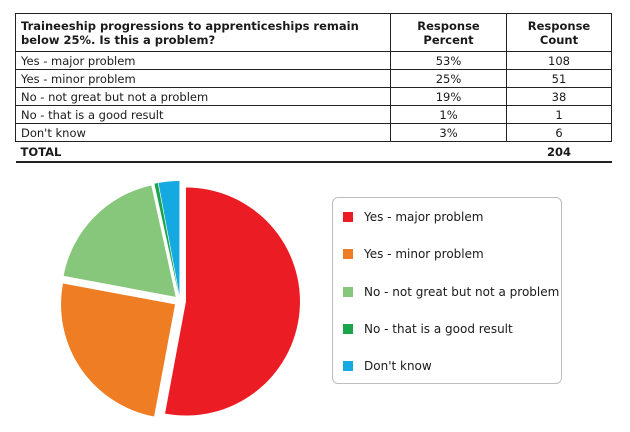 The height and width of the screenshot is (432, 630). Describe the element at coordinates (203, 152) in the screenshot. I see `total-label: TOTAL` at that location.